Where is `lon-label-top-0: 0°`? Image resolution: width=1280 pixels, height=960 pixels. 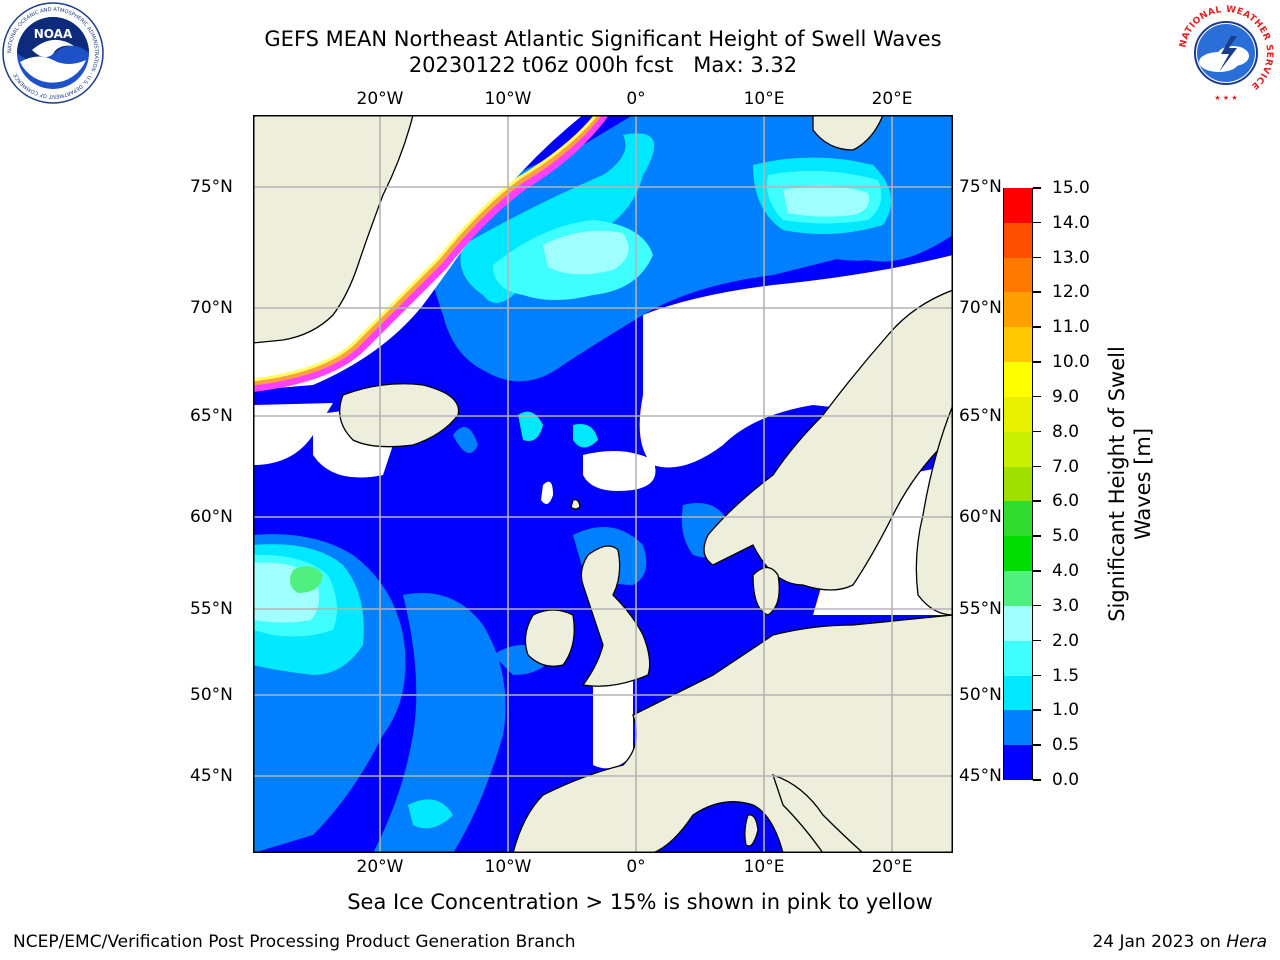
lon-label-top-0: 0° is located at coordinates (636, 99).